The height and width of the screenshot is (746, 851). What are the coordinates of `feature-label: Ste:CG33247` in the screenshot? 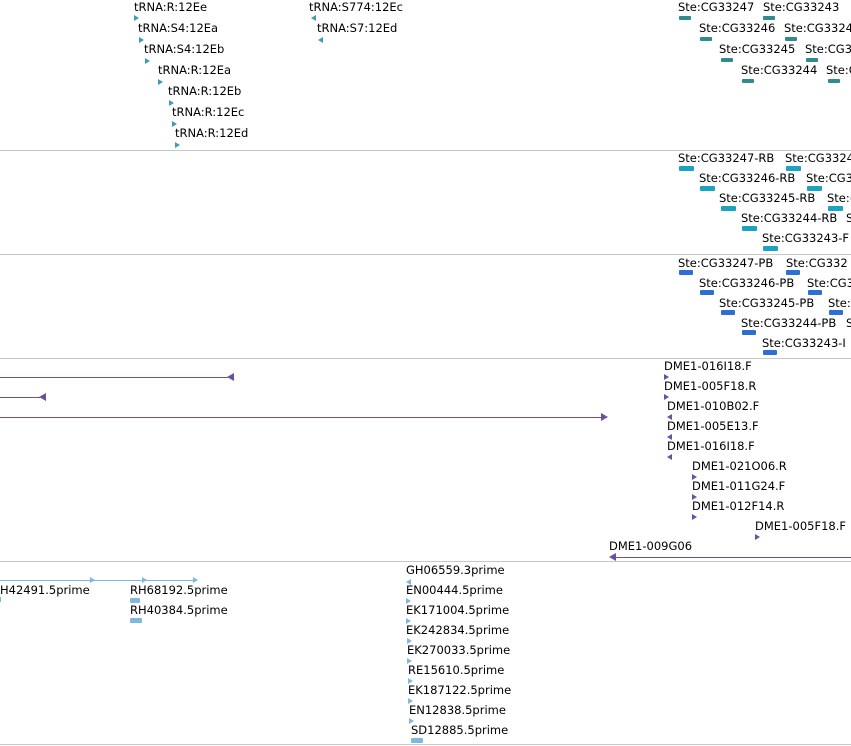 It's located at (716, 7).